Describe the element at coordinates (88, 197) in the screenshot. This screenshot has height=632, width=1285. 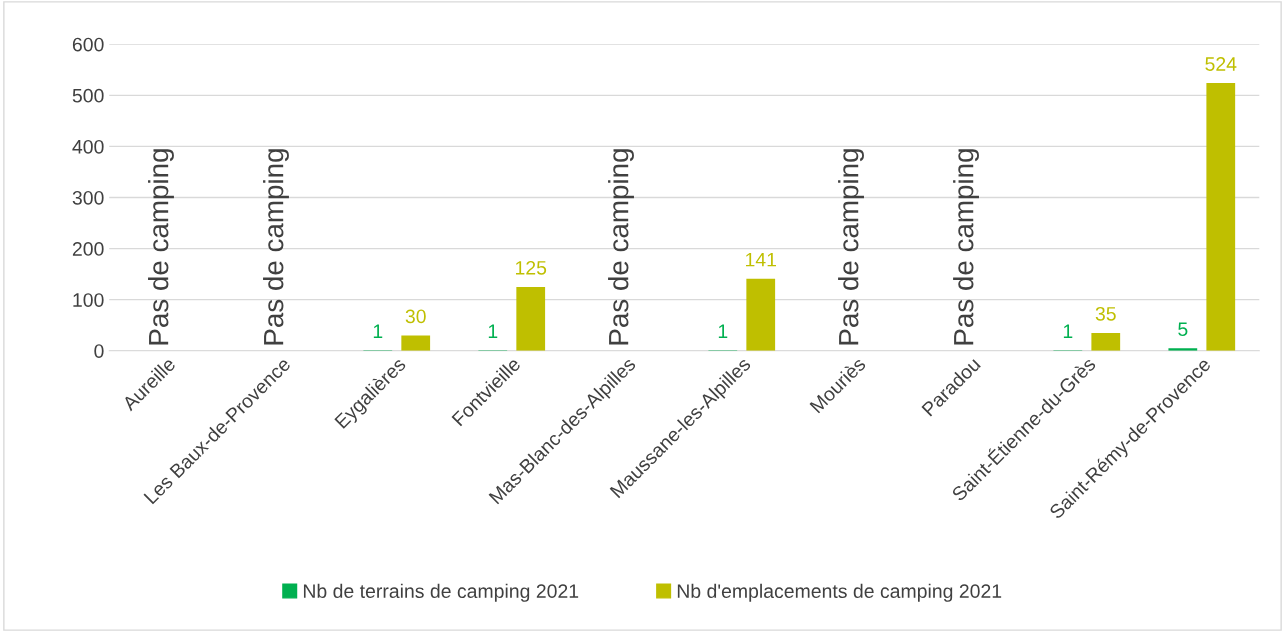
I see `y-tick-label: 300` at that location.